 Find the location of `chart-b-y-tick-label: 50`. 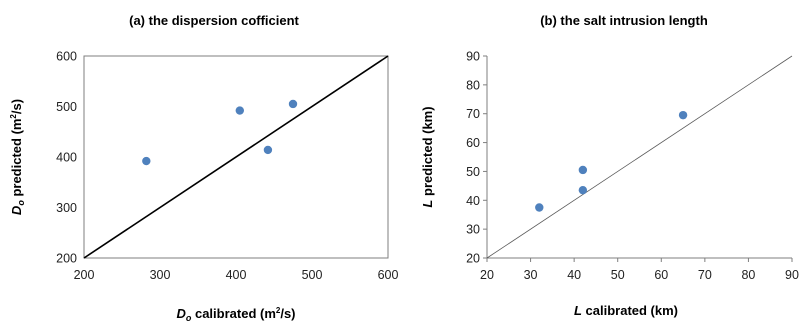

chart-b-y-tick-label: 50 is located at coordinates (473, 172).